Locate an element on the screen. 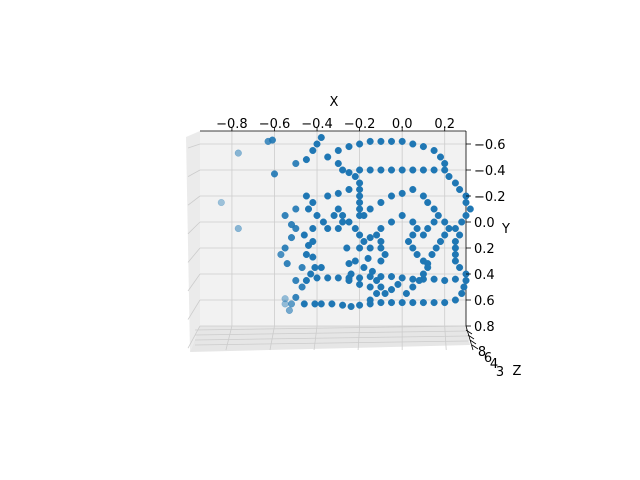 Image resolution: width=640 pixels, height=480 pixels. x-tick-label: −0.8 is located at coordinates (232, 124).